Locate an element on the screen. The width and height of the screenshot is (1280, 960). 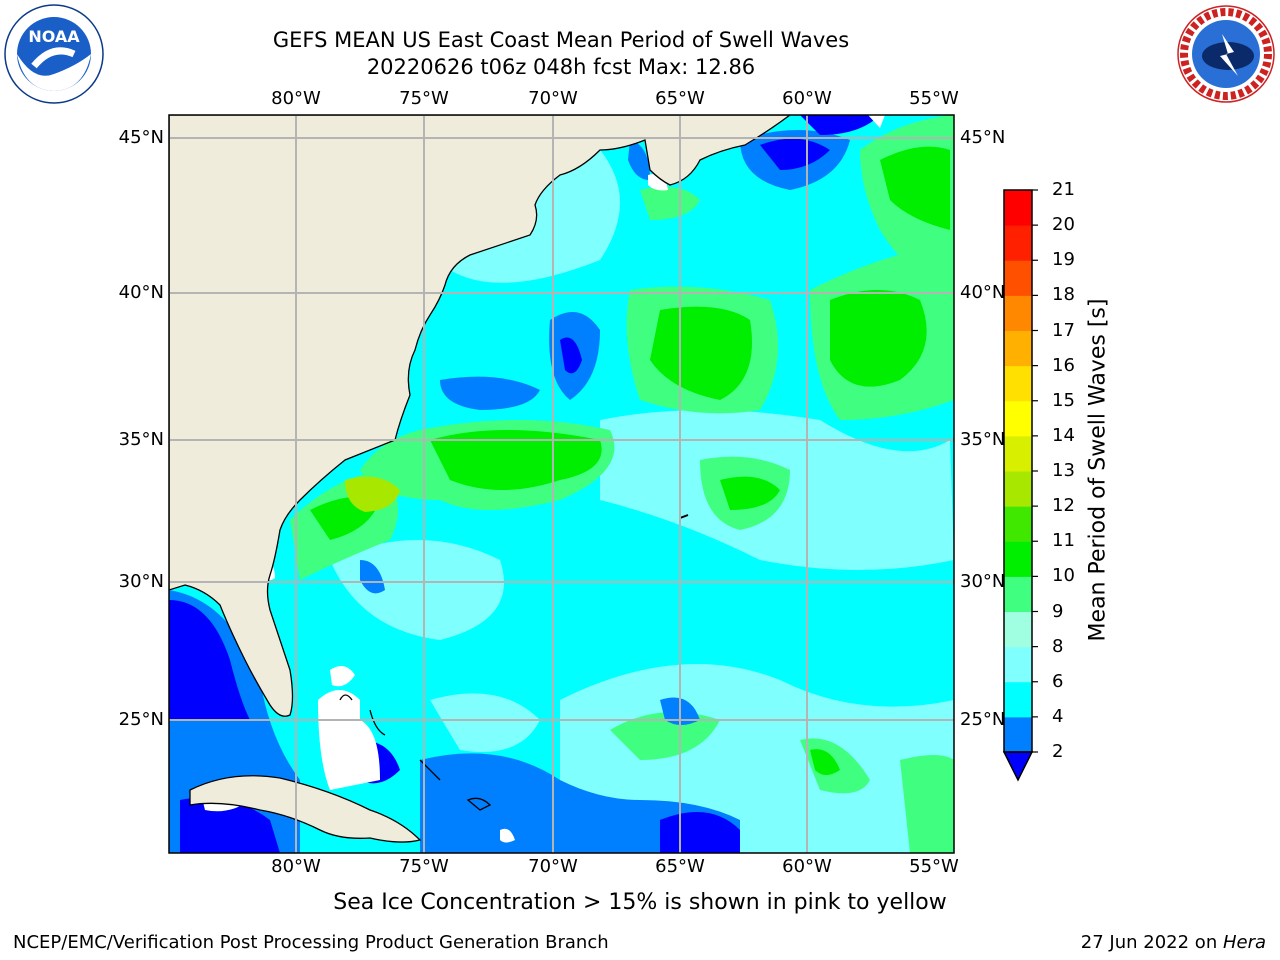
lat-label-right: 25°N is located at coordinates (983, 719).